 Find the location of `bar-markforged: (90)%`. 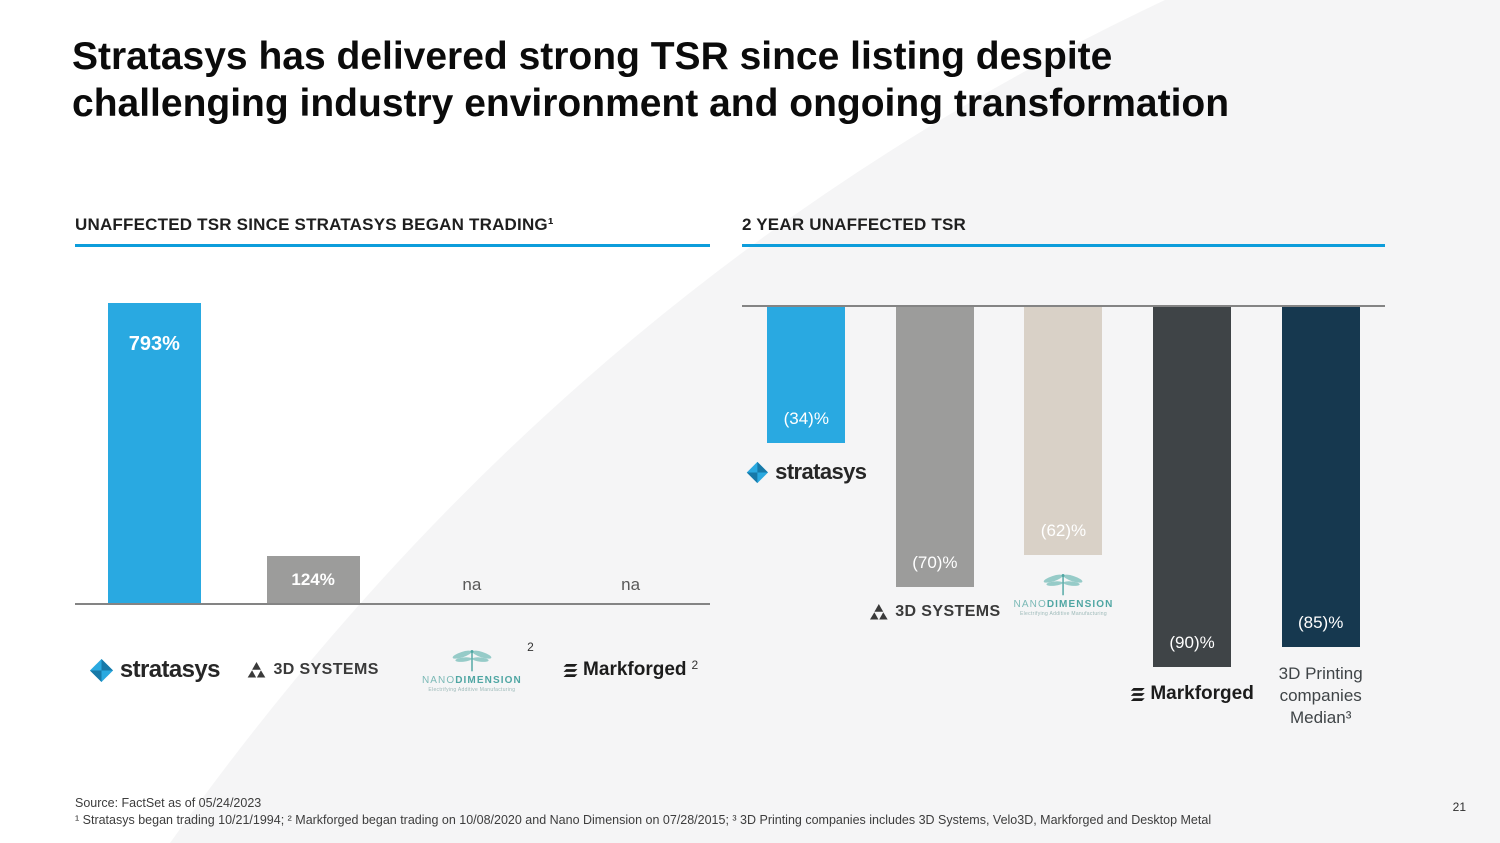

bar-markforged: (90)% is located at coordinates (1192, 487).